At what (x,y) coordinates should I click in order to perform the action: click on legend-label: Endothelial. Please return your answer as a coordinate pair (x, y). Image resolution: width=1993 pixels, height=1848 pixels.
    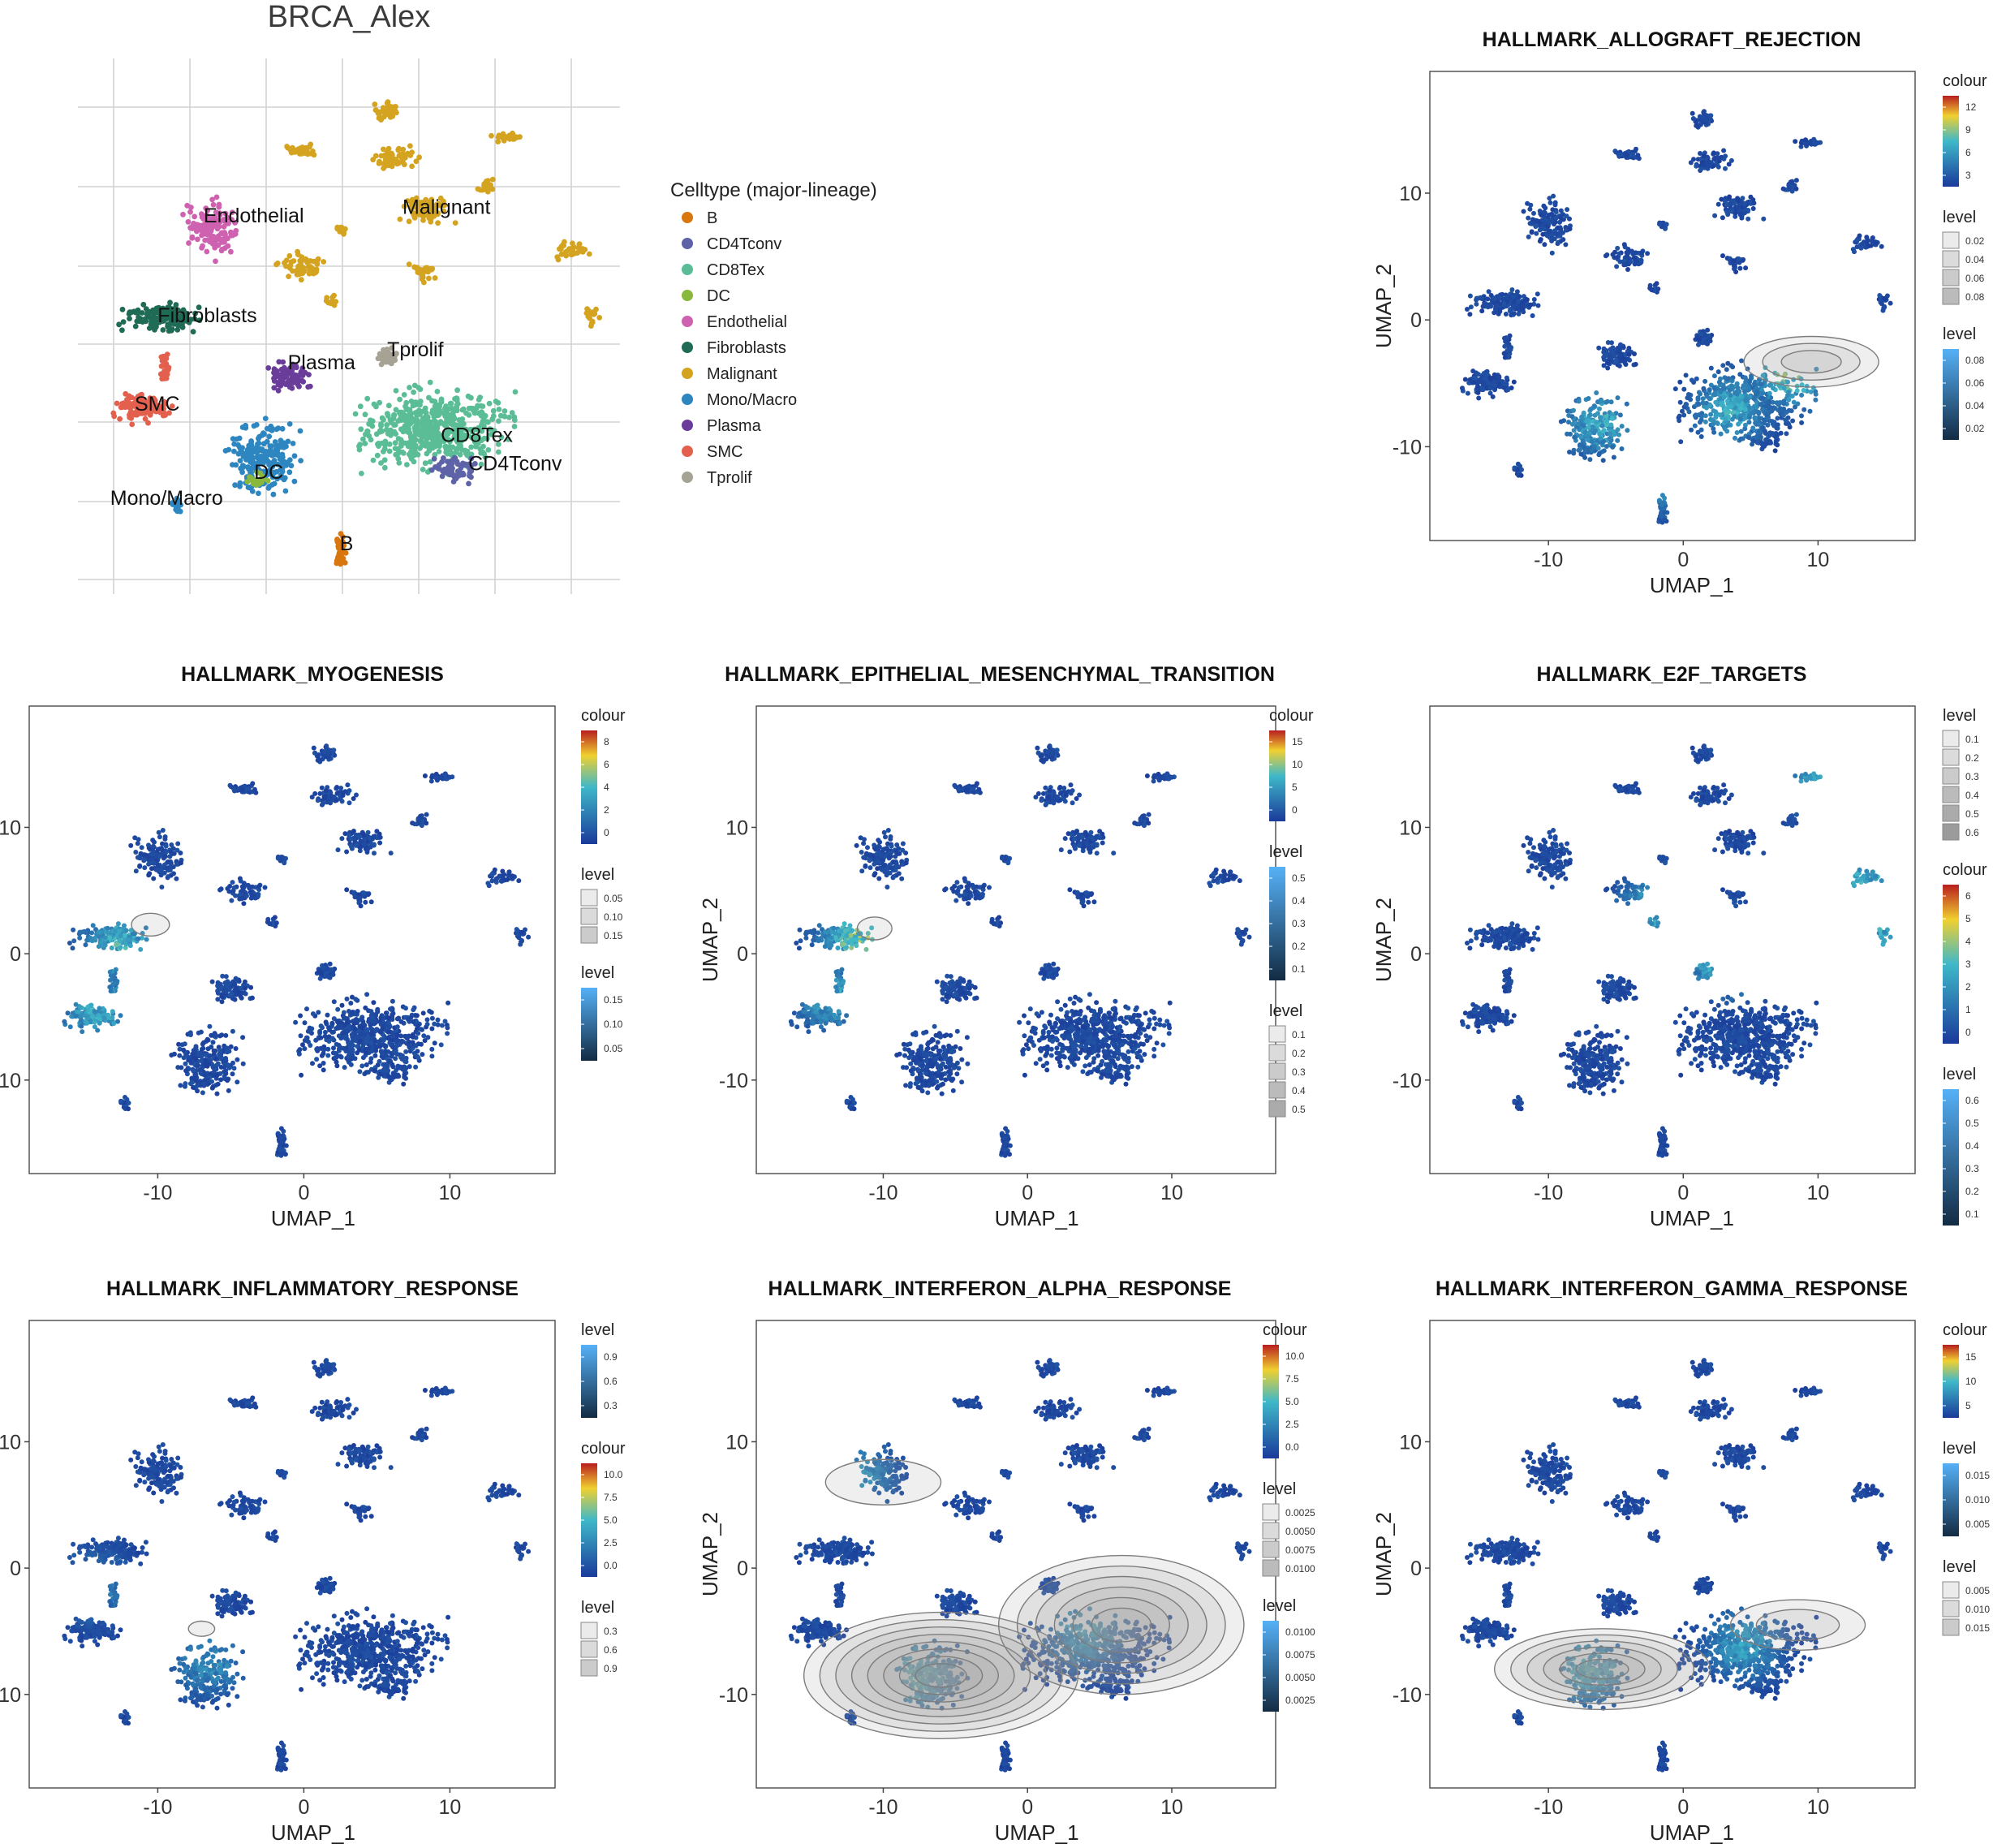
    Looking at the image, I should click on (747, 322).